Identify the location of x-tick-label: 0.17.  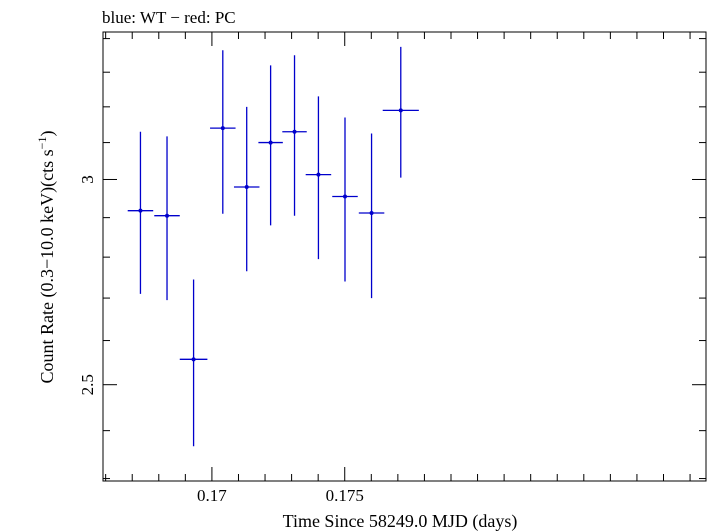
(212, 495).